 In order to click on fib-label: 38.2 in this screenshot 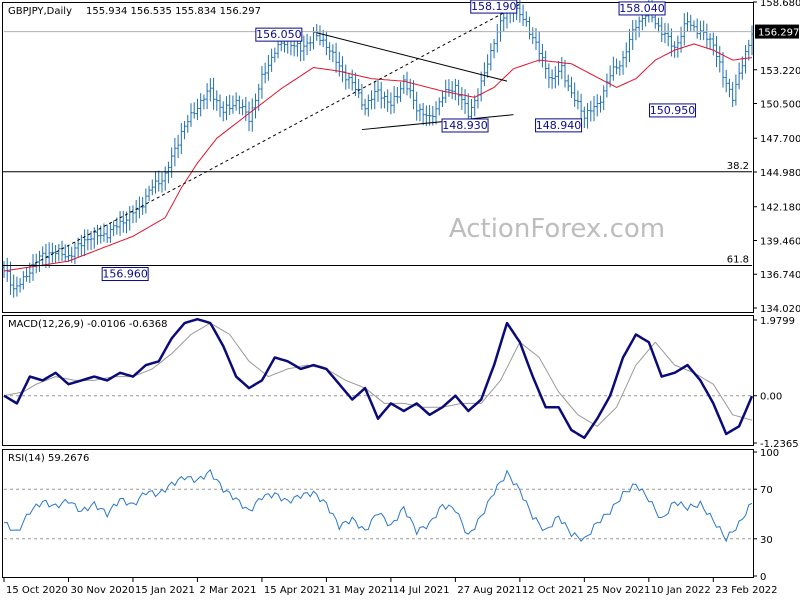, I will do `click(738, 166)`.